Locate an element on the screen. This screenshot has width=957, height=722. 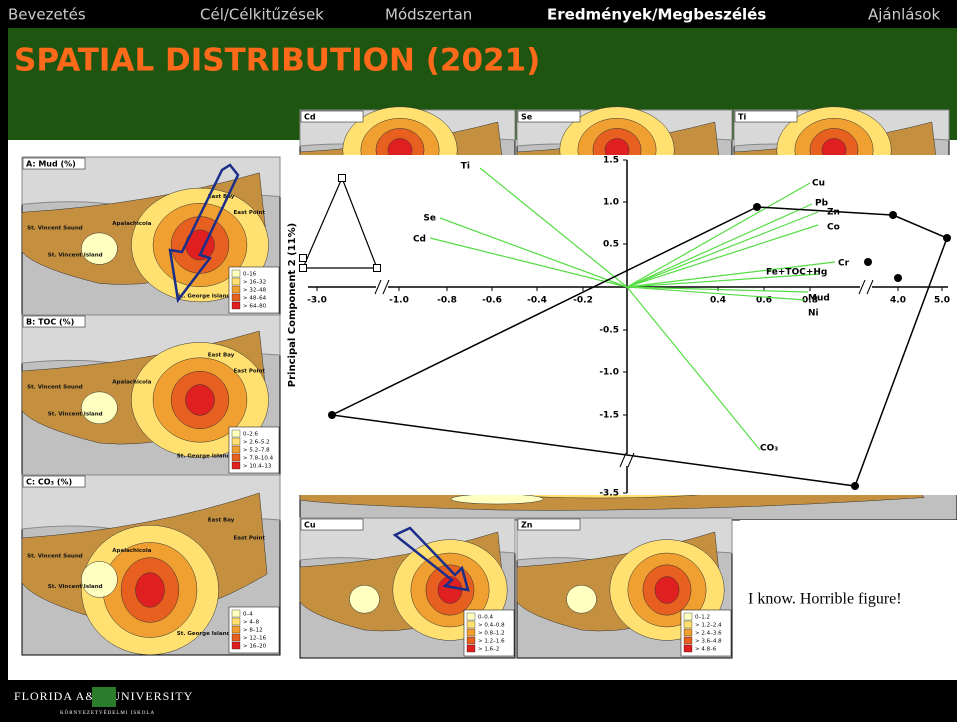
place-name: St. George Island is located at coordinates (204, 456).